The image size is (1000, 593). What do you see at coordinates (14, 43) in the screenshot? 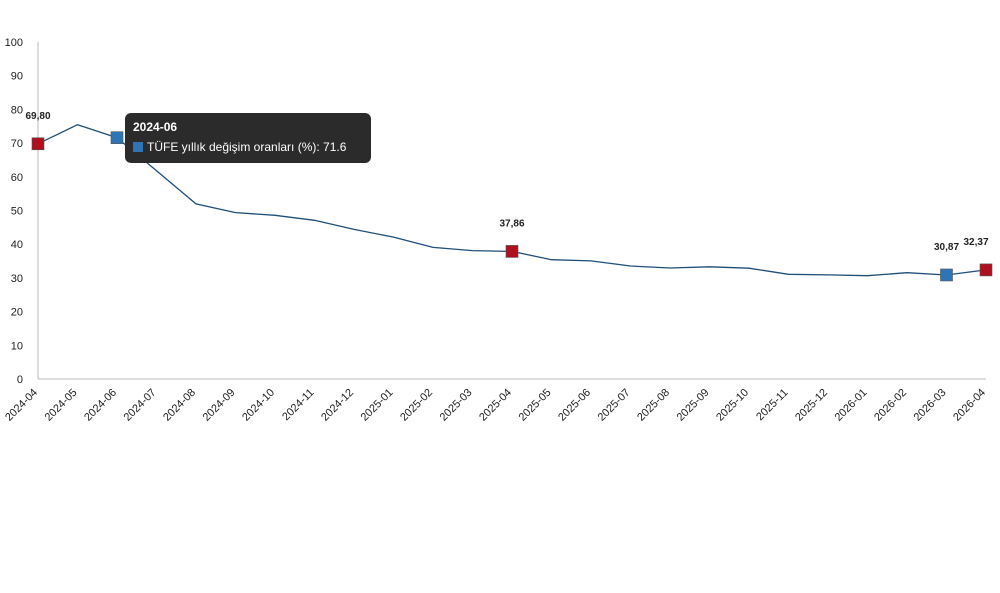
I see `y-tick-label: 100` at bounding box center [14, 43].